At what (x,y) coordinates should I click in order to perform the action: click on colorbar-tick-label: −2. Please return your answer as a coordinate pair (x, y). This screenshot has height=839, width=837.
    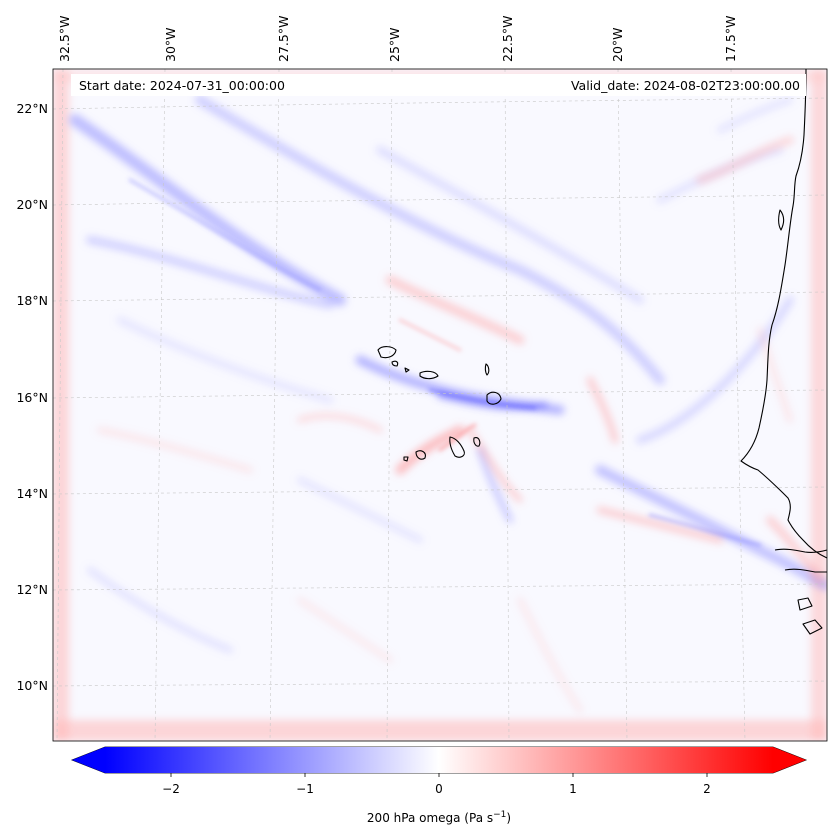
    Looking at the image, I should click on (171, 789).